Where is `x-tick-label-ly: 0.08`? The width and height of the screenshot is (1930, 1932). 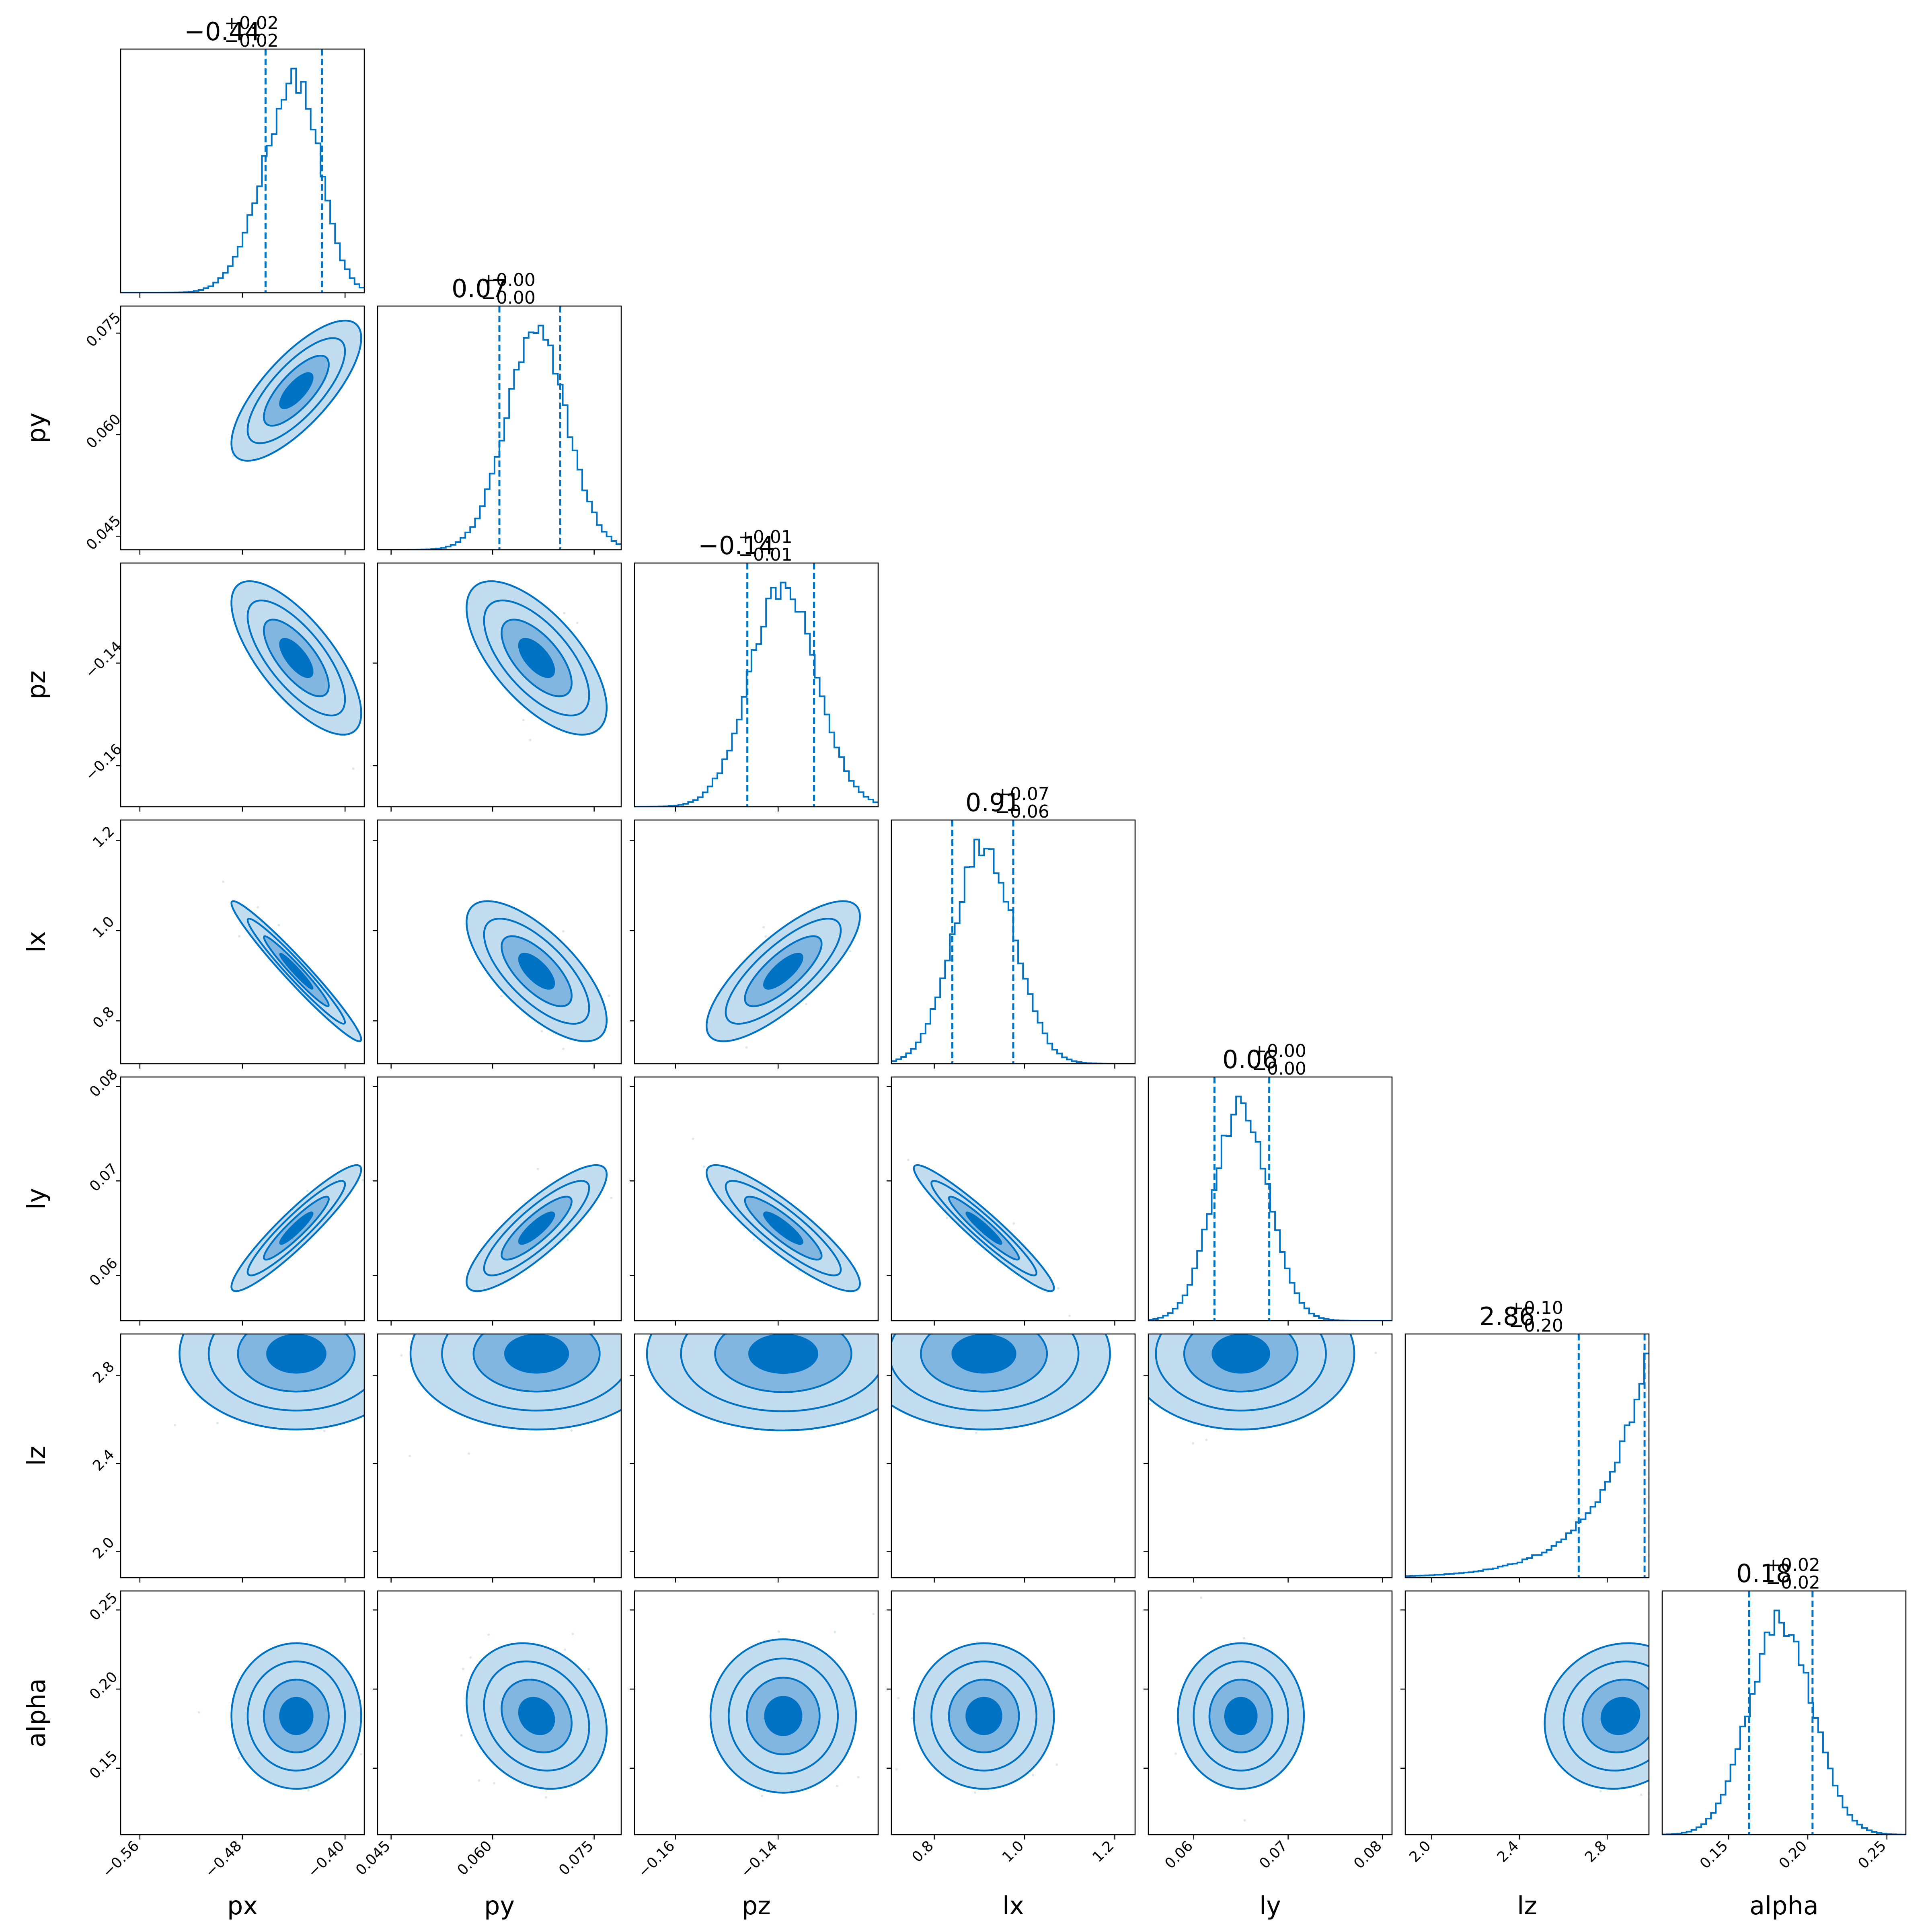 x-tick-label-ly: 0.08 is located at coordinates (1368, 1854).